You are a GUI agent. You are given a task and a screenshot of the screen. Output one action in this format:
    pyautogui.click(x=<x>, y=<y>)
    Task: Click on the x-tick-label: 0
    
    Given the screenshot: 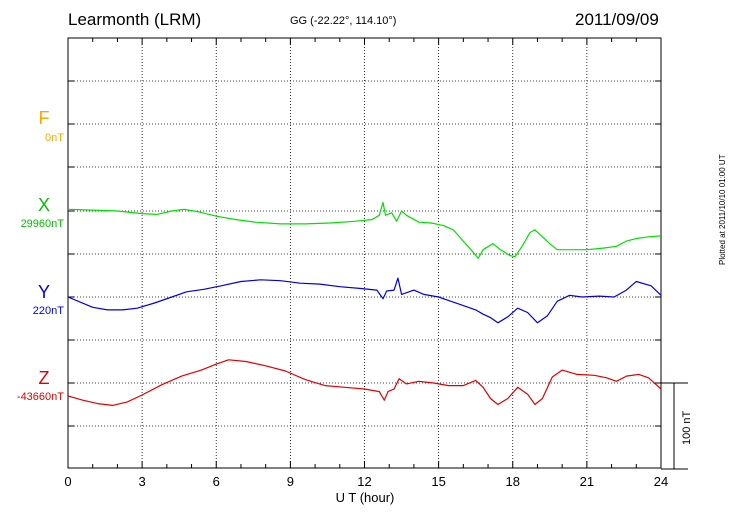 What is the action you would take?
    pyautogui.click(x=67, y=481)
    